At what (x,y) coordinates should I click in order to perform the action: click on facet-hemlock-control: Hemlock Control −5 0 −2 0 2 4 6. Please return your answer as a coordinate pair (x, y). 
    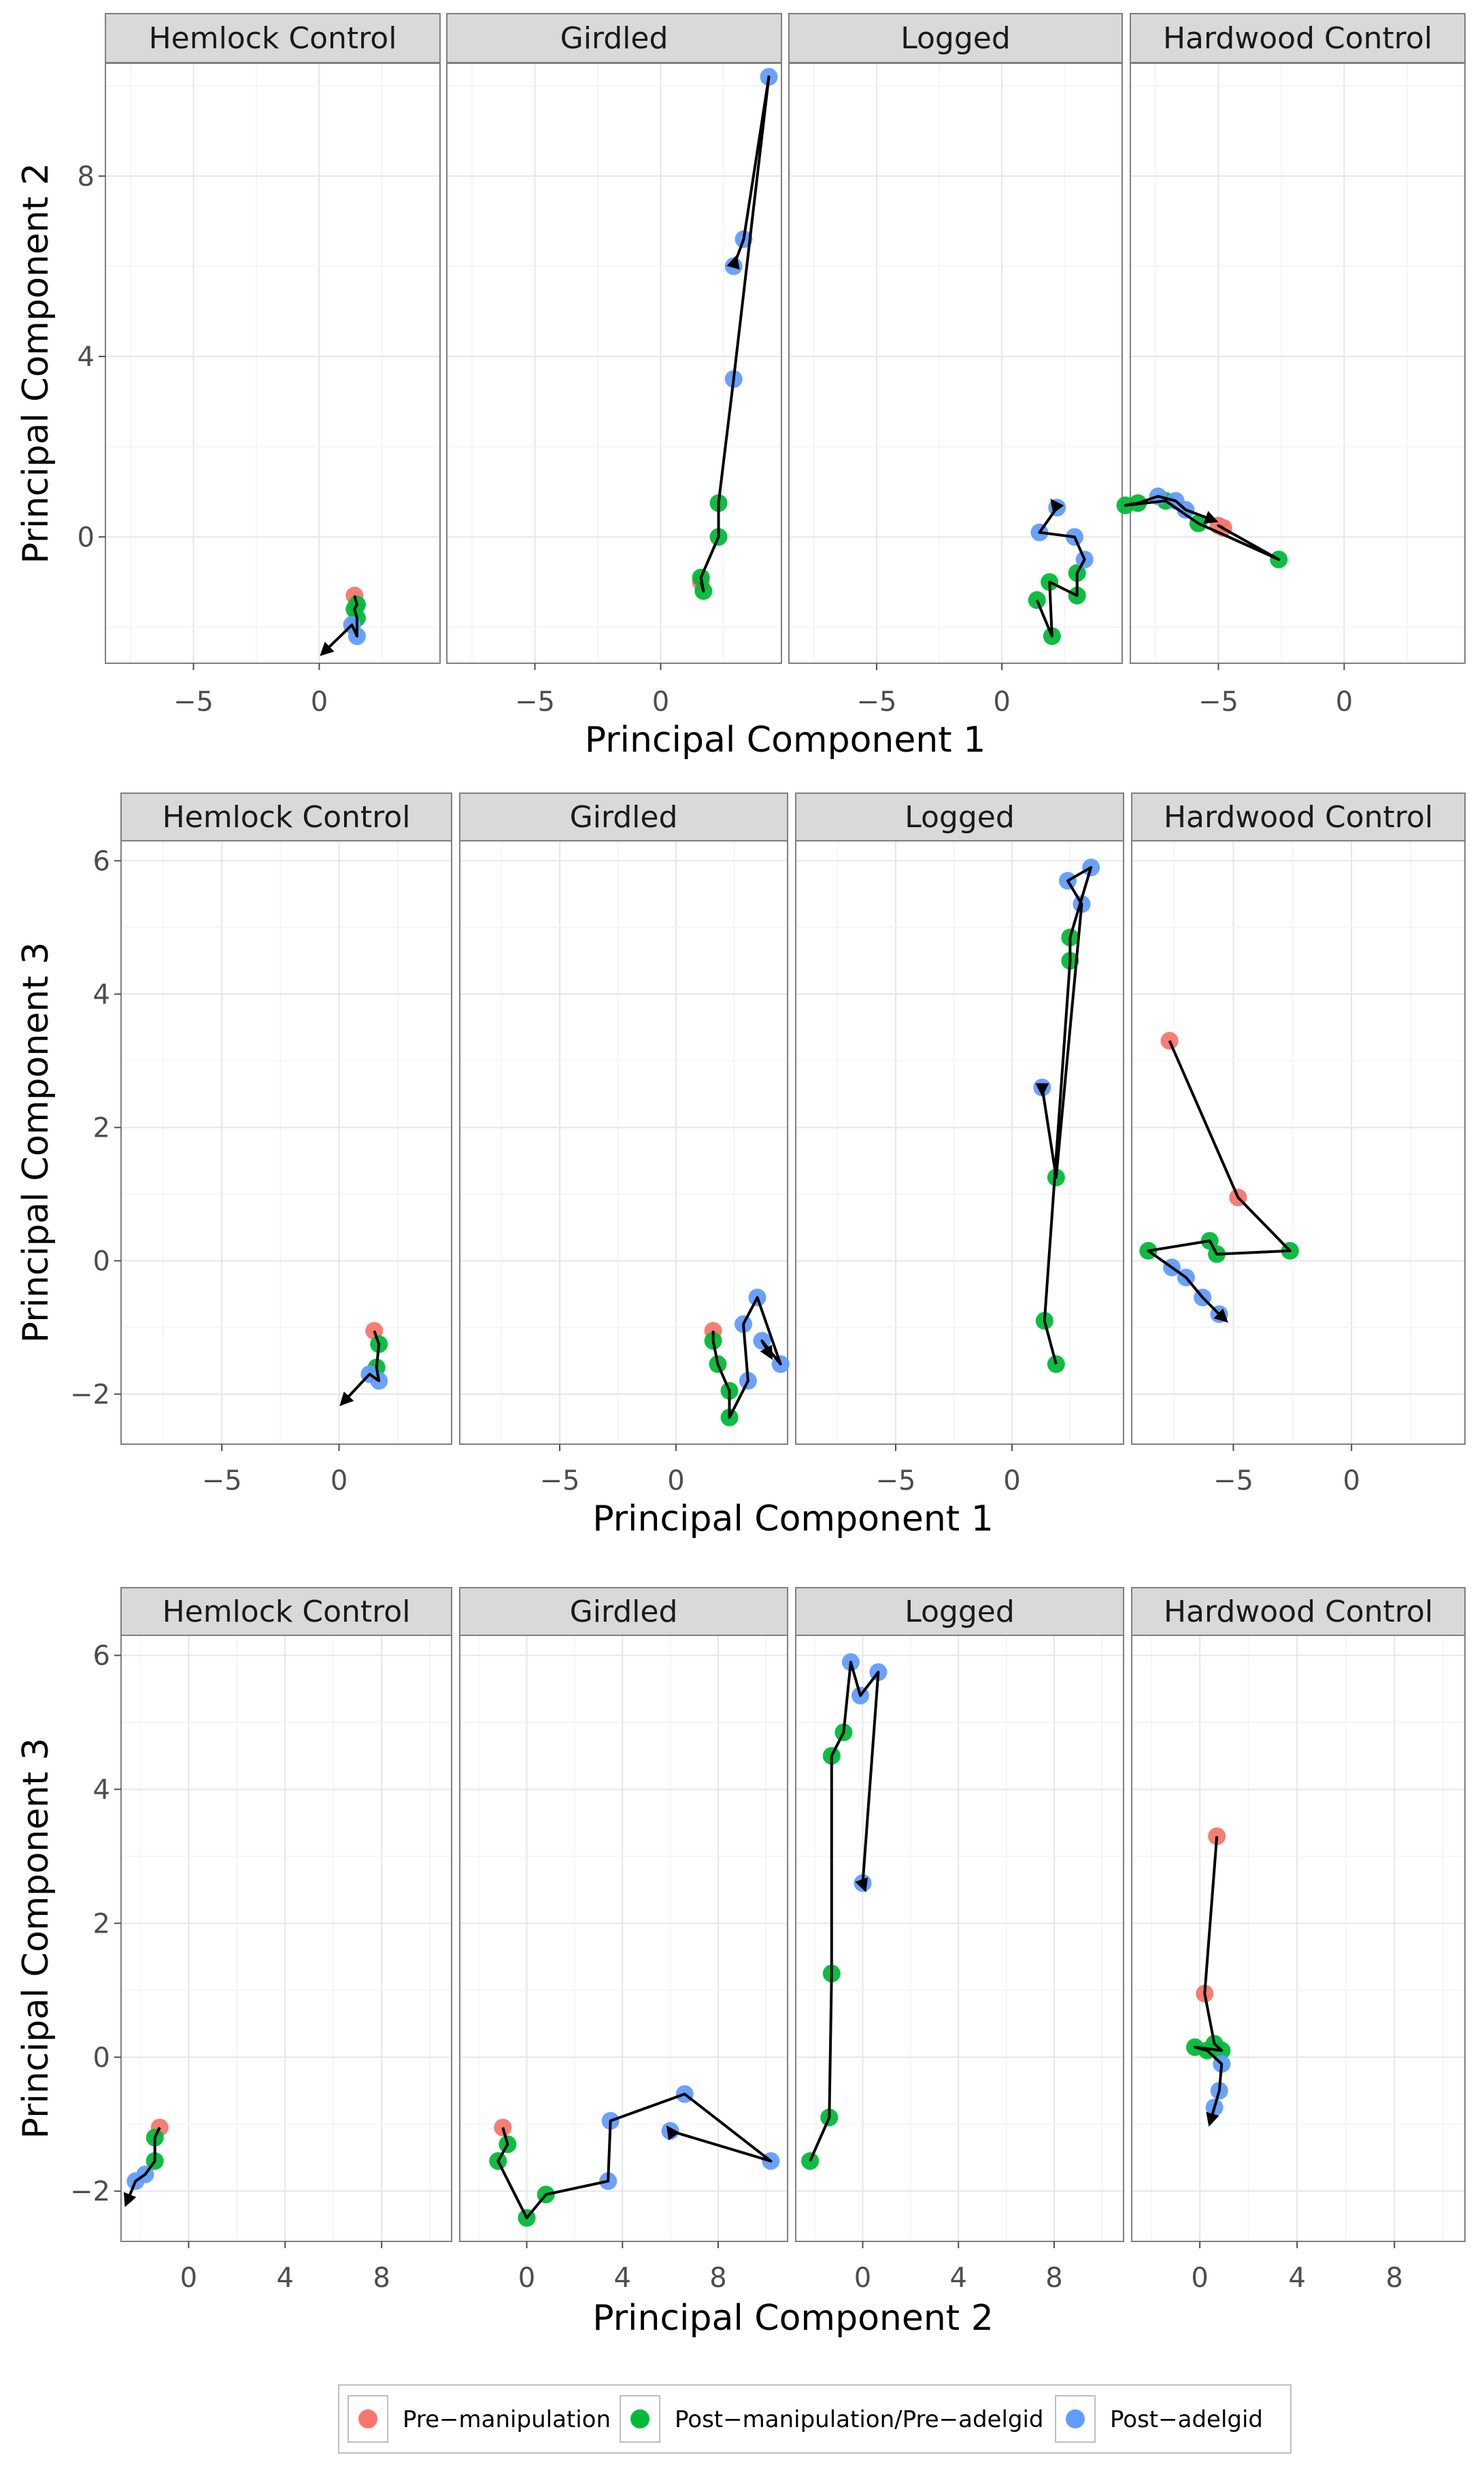
    Looking at the image, I should click on (261, 1145).